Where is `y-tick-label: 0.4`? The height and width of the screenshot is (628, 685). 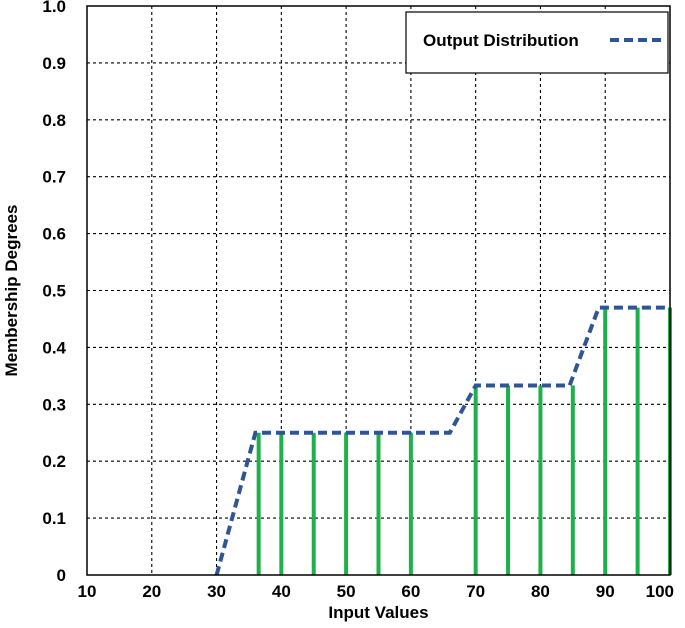 y-tick-label: 0.4 is located at coordinates (54, 347).